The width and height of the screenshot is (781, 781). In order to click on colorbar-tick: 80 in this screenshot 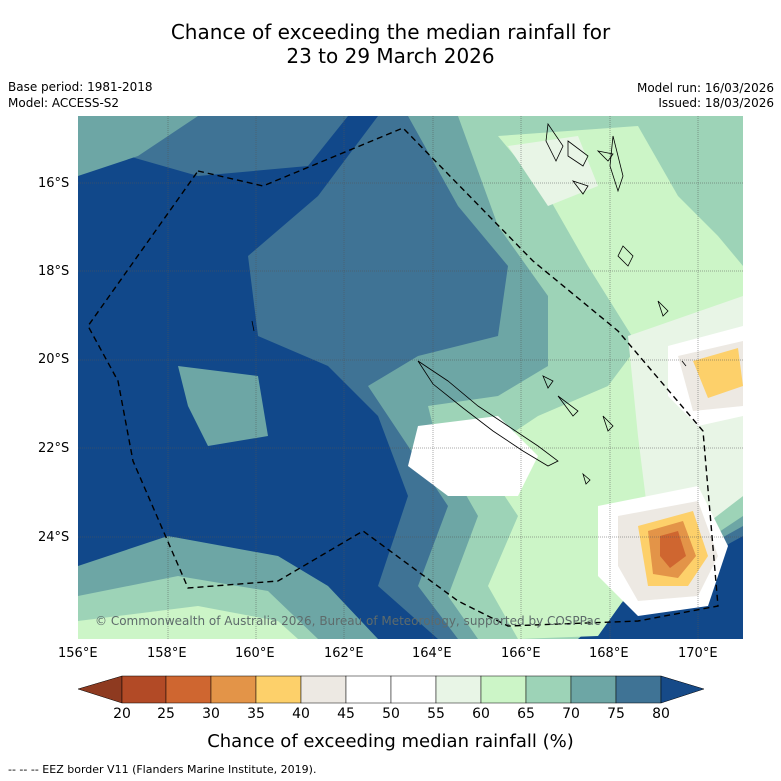, I will do `click(661, 714)`.